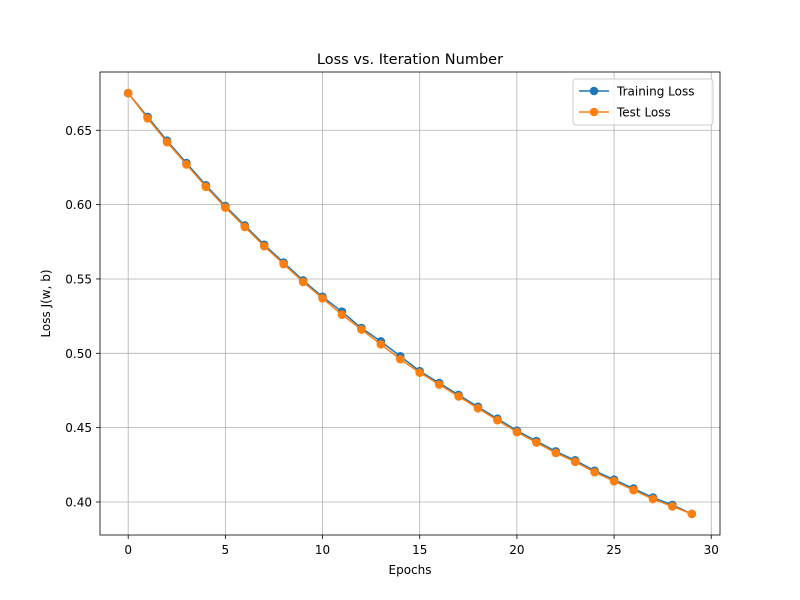  I want to click on x-tick-label: 20, so click(516, 550).